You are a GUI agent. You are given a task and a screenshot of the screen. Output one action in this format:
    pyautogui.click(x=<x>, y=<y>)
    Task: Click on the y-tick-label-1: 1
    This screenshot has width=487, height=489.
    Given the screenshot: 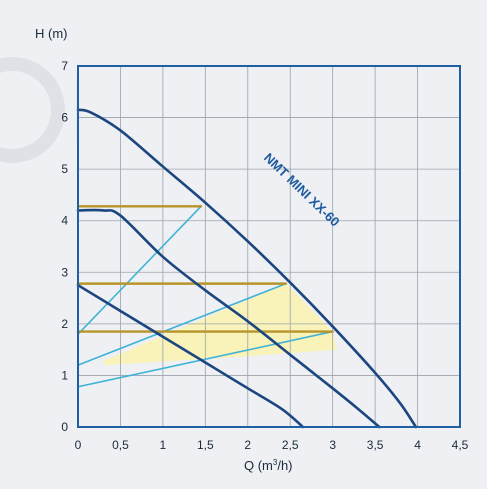 What is the action you would take?
    pyautogui.click(x=64, y=375)
    